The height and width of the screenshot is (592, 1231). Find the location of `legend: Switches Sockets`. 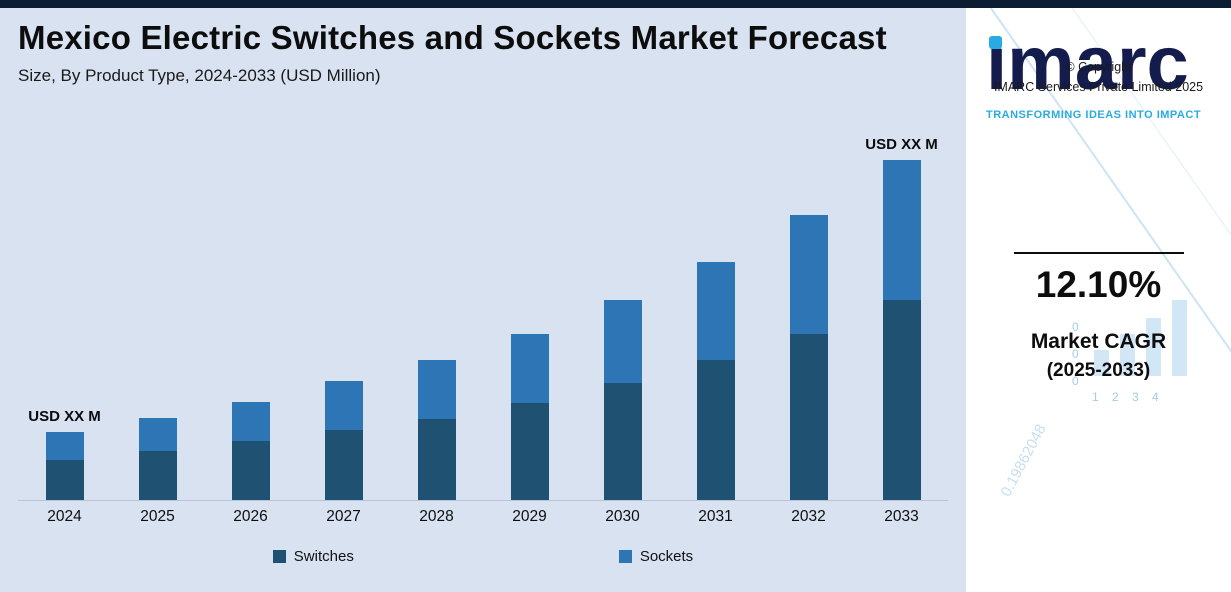

legend: Switches Sockets is located at coordinates (483, 556).